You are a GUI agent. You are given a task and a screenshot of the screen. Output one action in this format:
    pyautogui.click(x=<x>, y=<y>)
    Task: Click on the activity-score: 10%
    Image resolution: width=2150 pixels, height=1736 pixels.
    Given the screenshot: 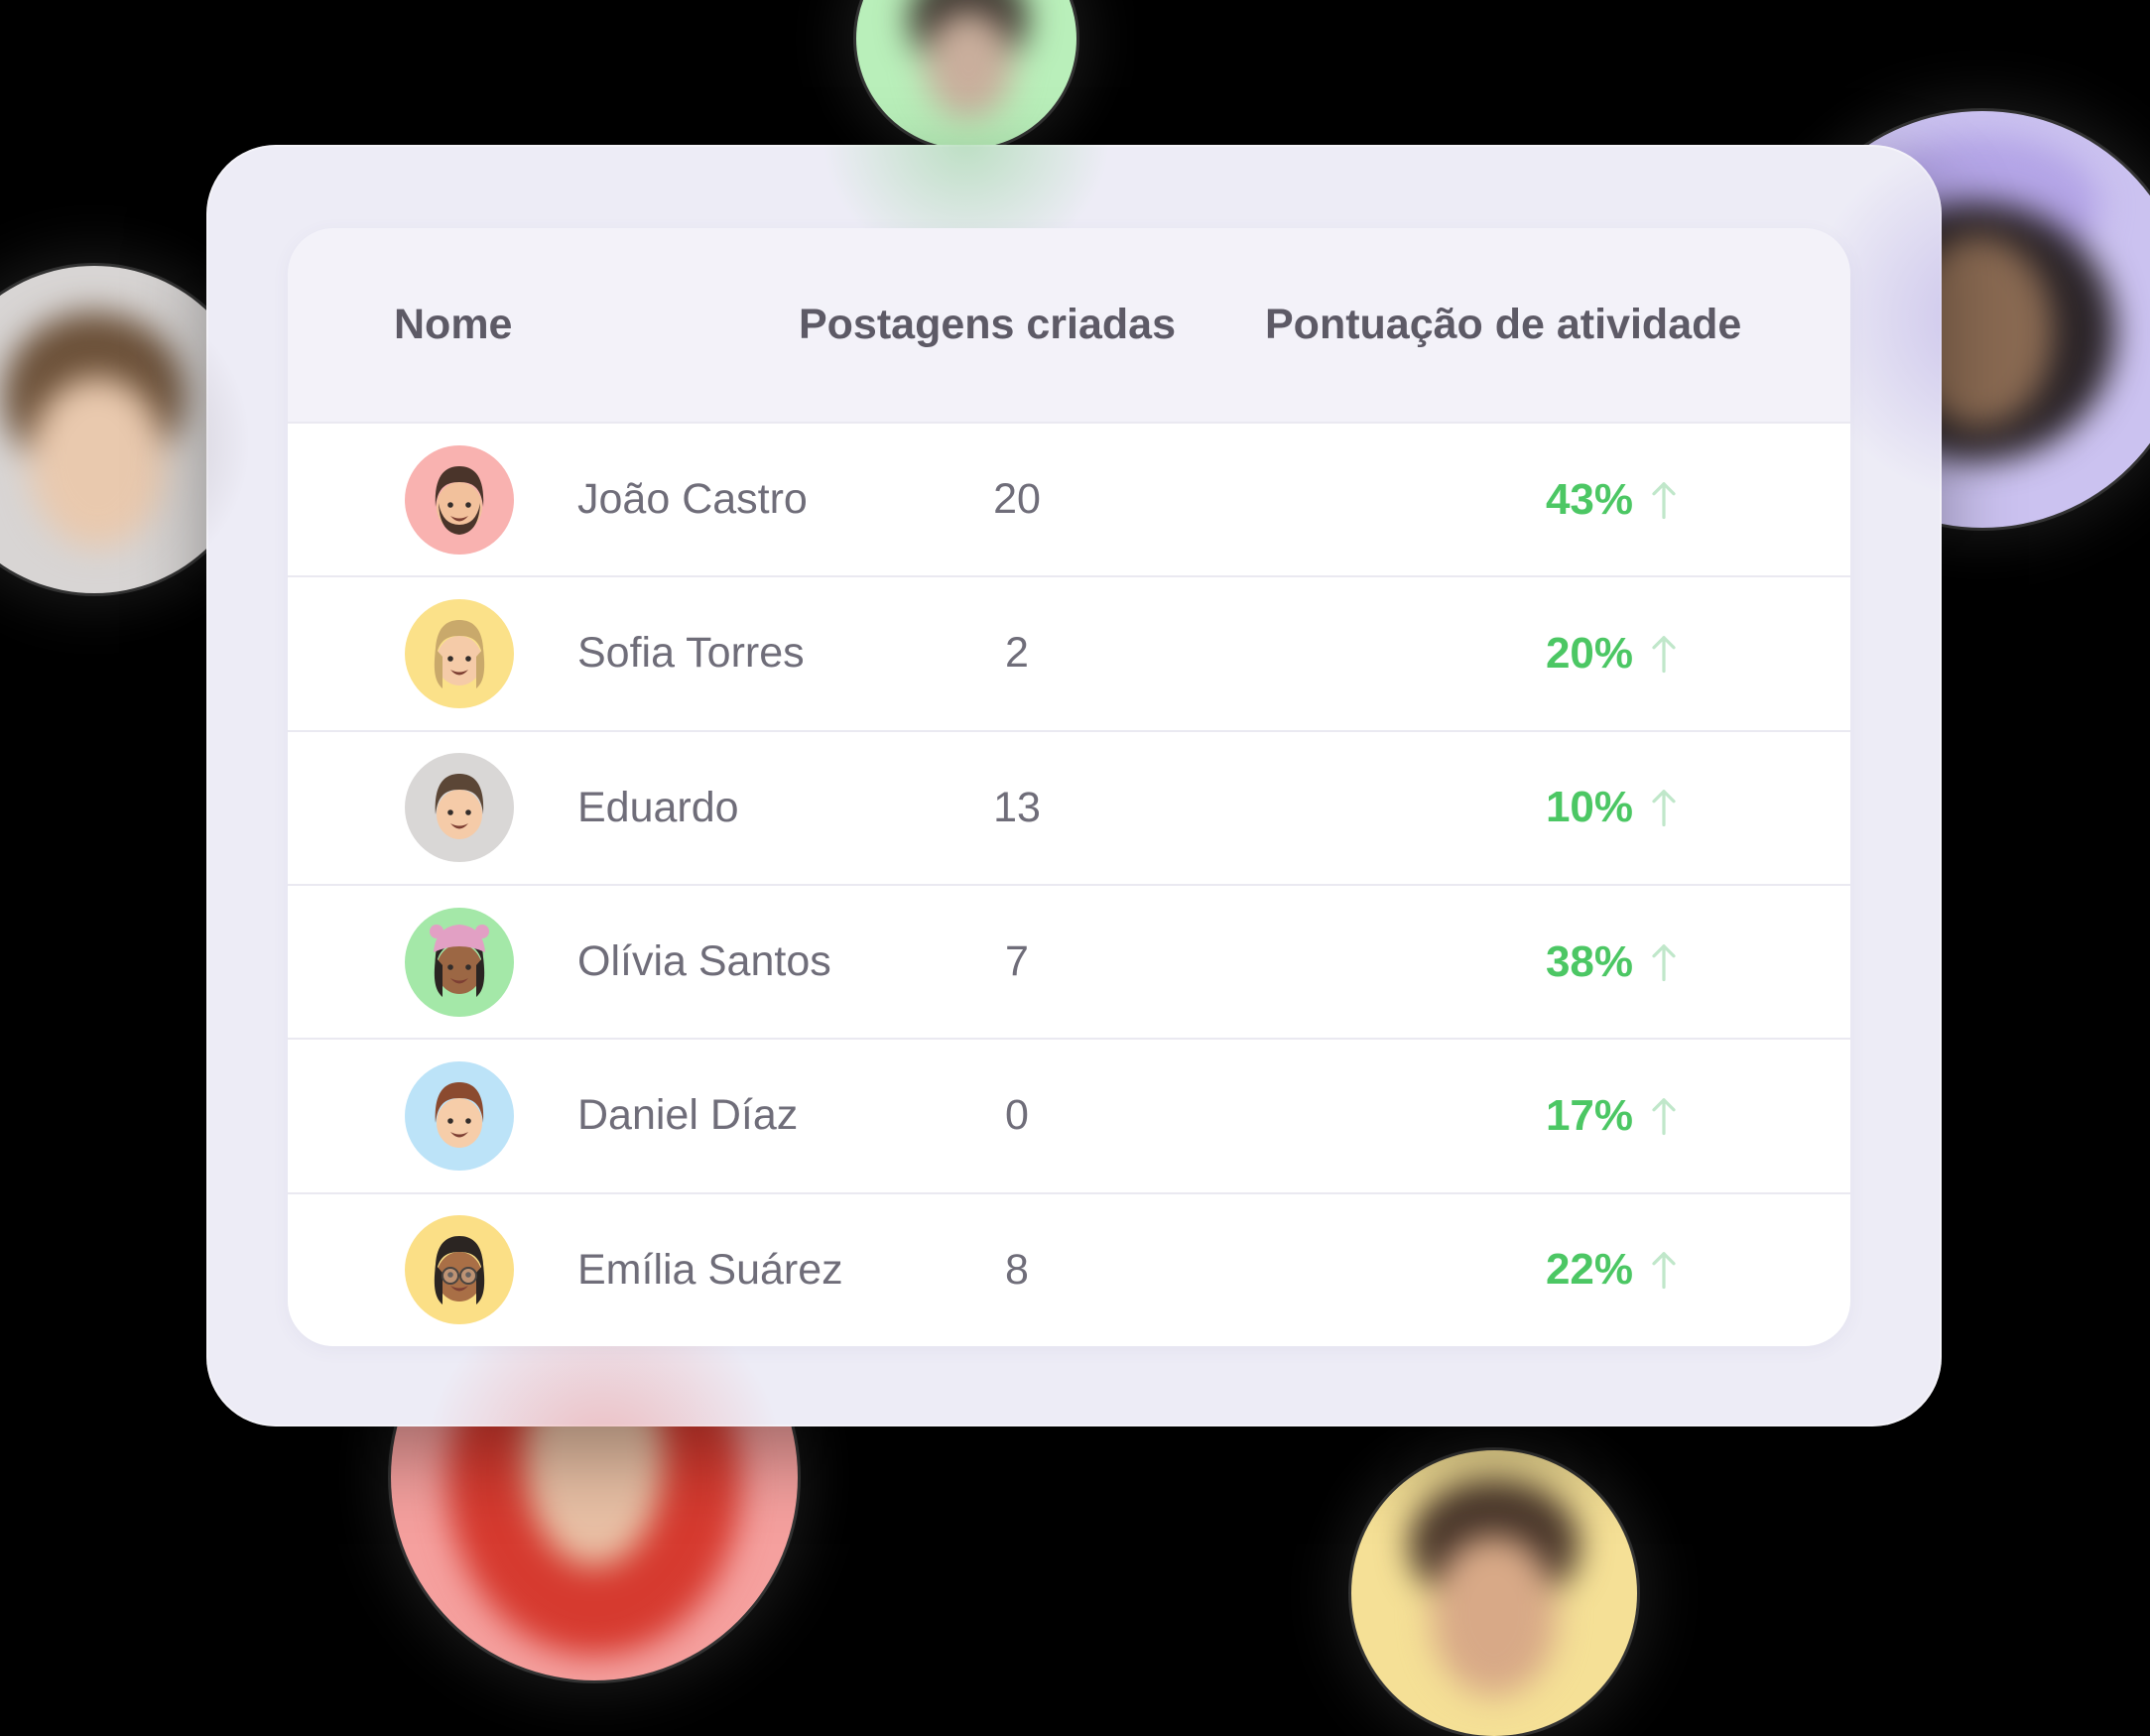 What is the action you would take?
    pyautogui.click(x=1612, y=808)
    